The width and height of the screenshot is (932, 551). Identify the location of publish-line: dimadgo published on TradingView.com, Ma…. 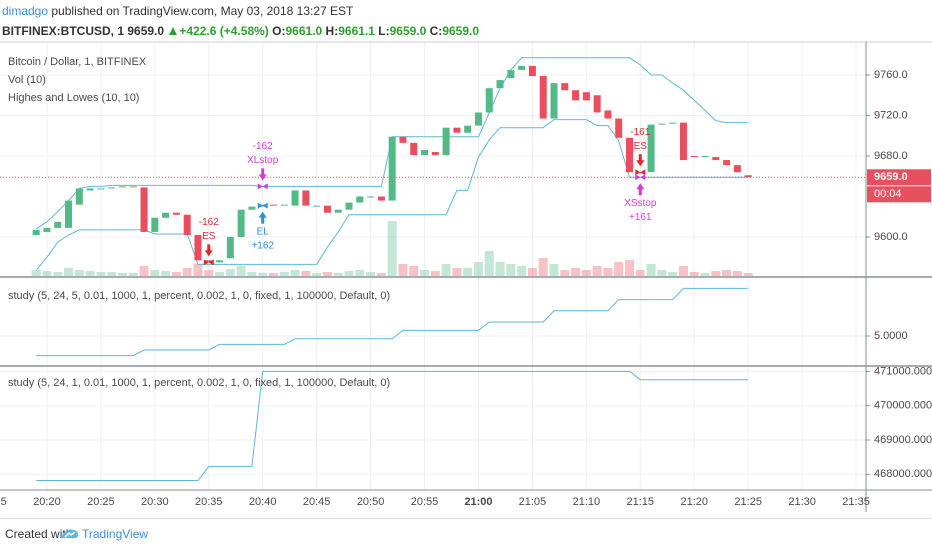
(177, 11).